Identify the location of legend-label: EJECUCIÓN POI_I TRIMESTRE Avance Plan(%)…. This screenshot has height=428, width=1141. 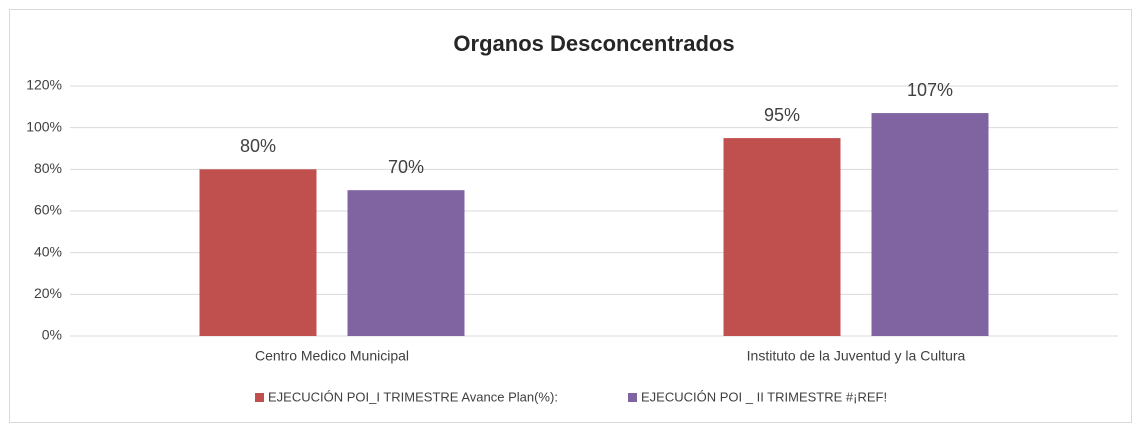
(413, 396).